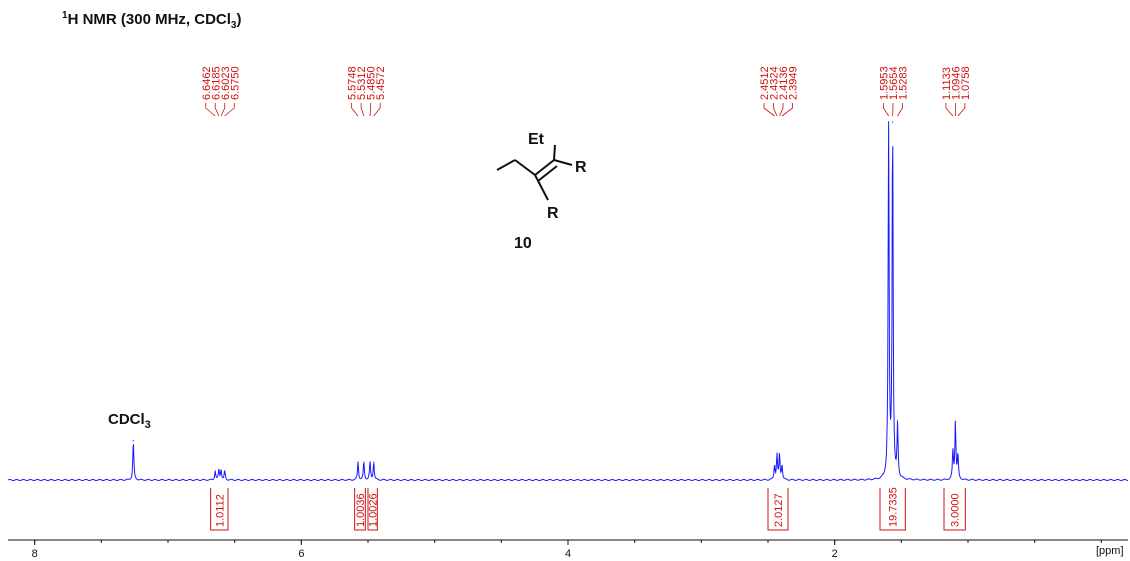 This screenshot has width=1130, height=561. I want to click on x-tick-label: 4, so click(568, 554).